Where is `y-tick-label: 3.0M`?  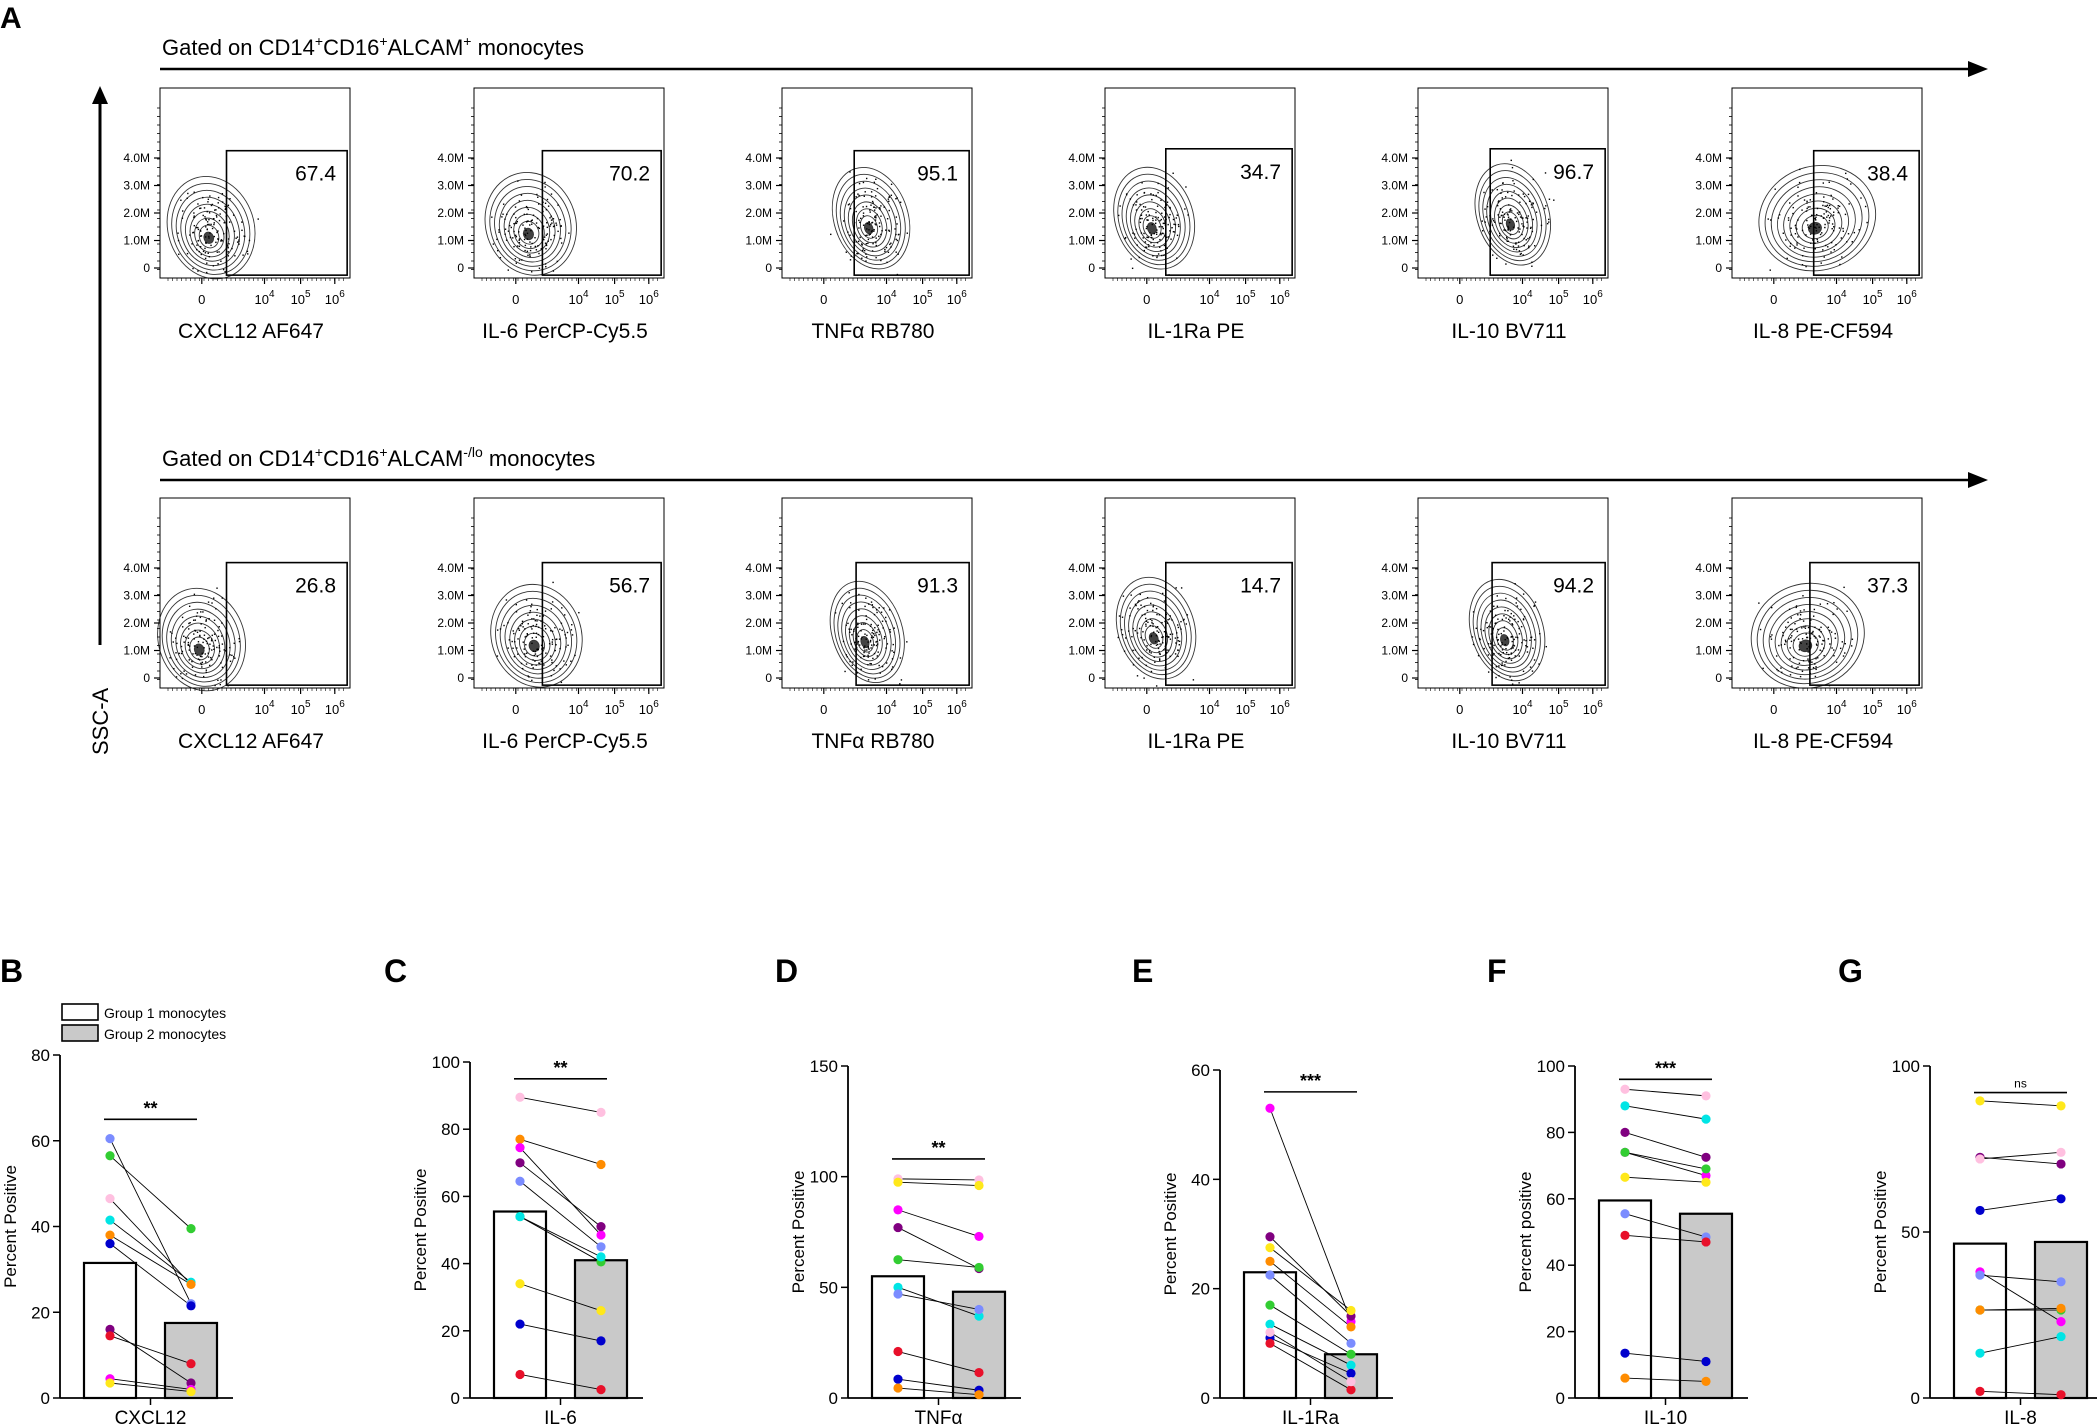
y-tick-label: 3.0M is located at coordinates (758, 186).